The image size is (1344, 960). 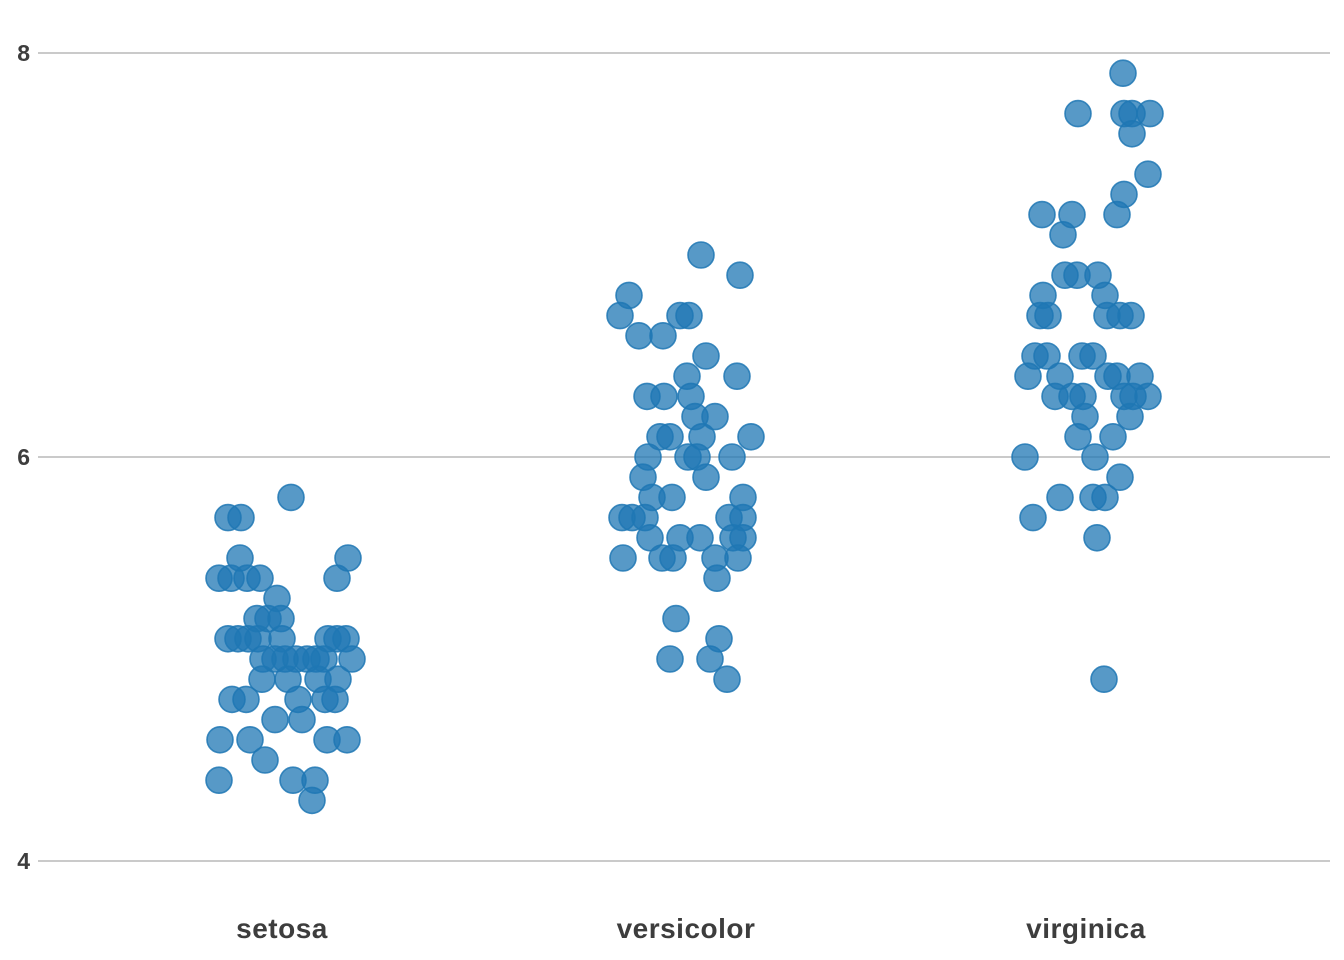 I want to click on x-category-label-virginica: virginica, so click(x=1086, y=928).